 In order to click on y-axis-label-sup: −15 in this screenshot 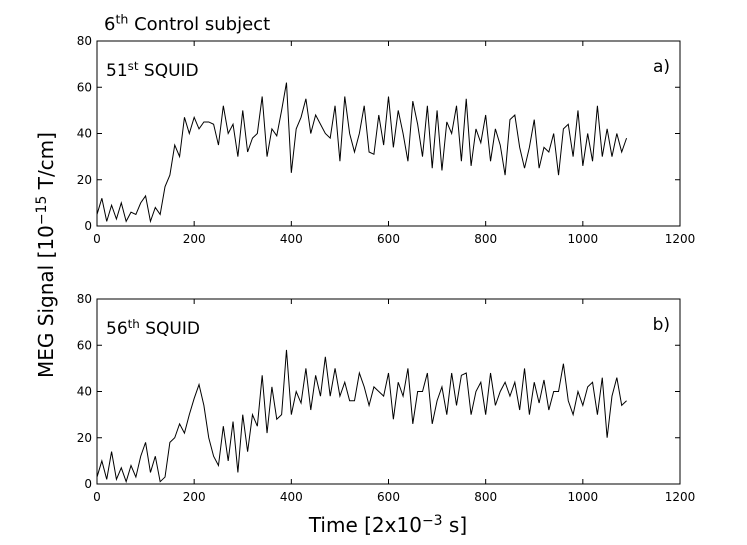, I will do `click(42, 211)`.